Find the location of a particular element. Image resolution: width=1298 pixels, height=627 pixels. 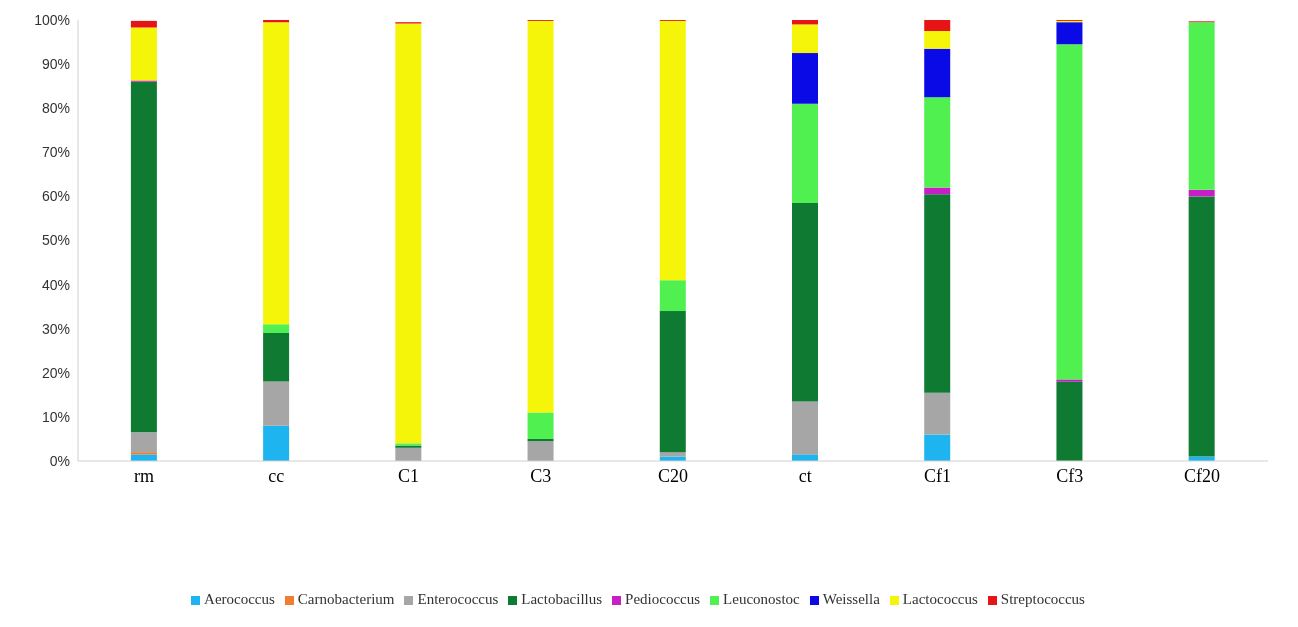

legend-label: Lactococcus is located at coordinates (940, 599).